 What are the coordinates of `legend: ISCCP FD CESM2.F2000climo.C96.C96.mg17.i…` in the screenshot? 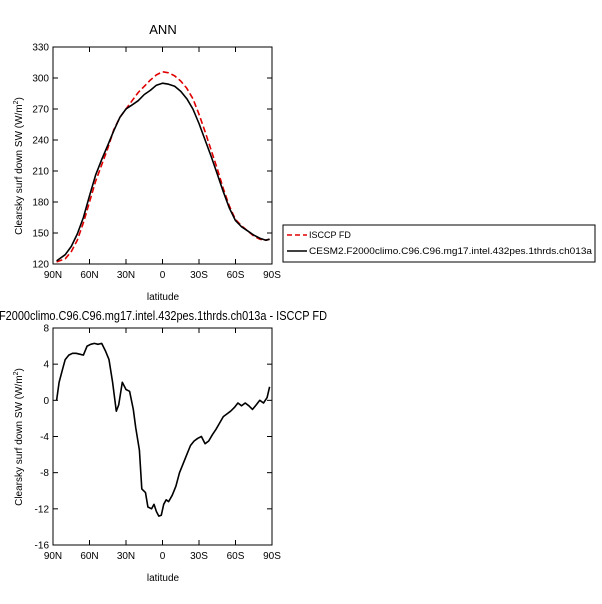 It's located at (439, 243).